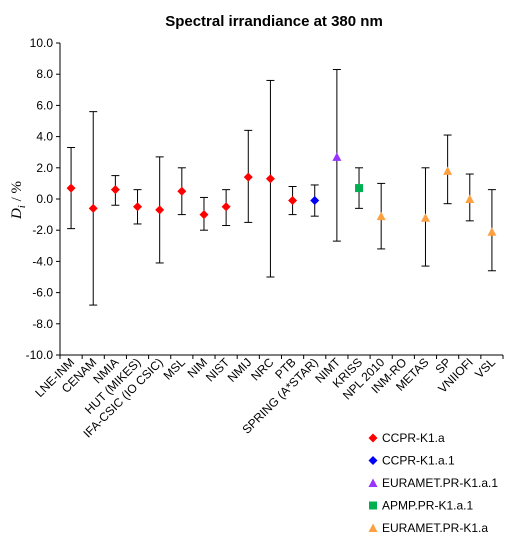 The height and width of the screenshot is (544, 522). What do you see at coordinates (42, 293) in the screenshot?
I see `y-tick-label: -6.0` at bounding box center [42, 293].